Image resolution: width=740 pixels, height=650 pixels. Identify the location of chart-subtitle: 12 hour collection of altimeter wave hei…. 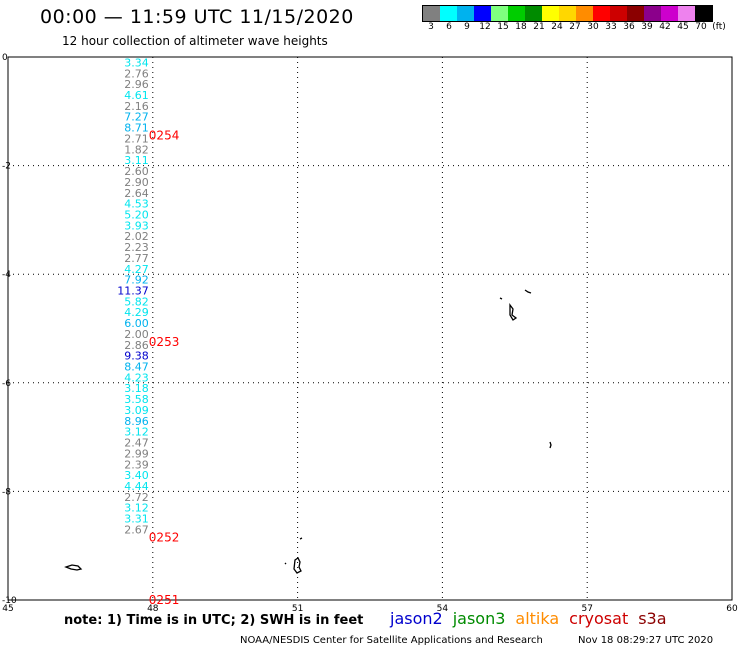
(195, 41).